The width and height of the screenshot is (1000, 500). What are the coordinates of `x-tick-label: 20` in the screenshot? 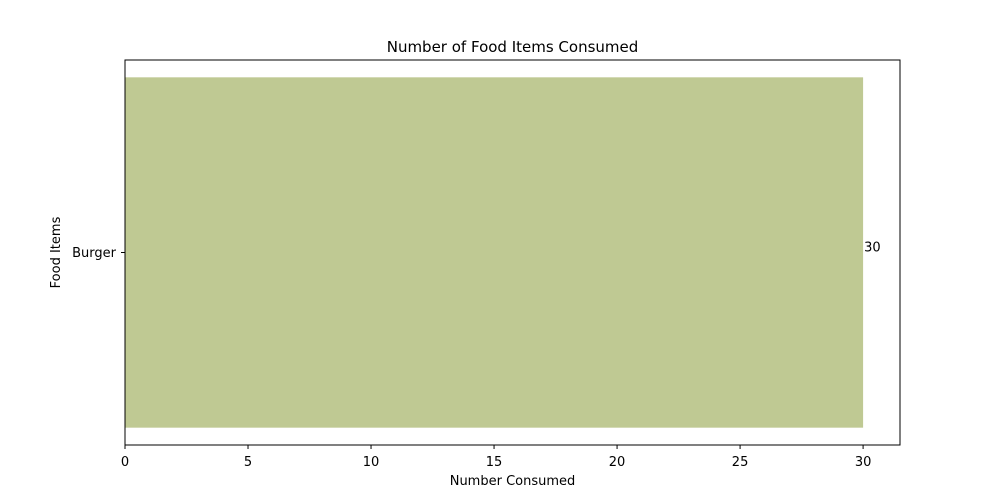 It's located at (617, 462).